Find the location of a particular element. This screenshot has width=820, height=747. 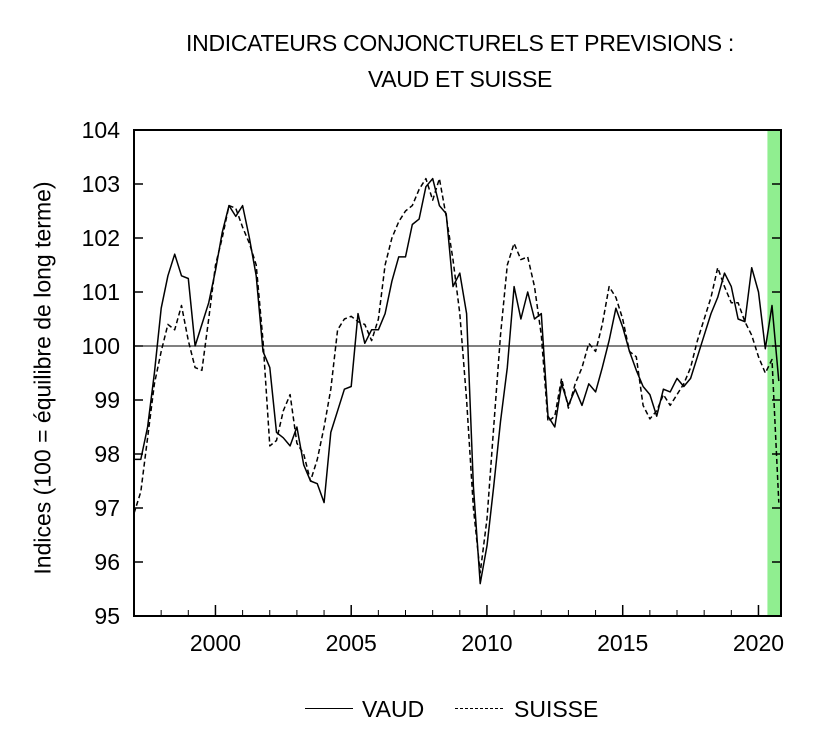

y-tick-label-103: 103 is located at coordinates (101, 184).